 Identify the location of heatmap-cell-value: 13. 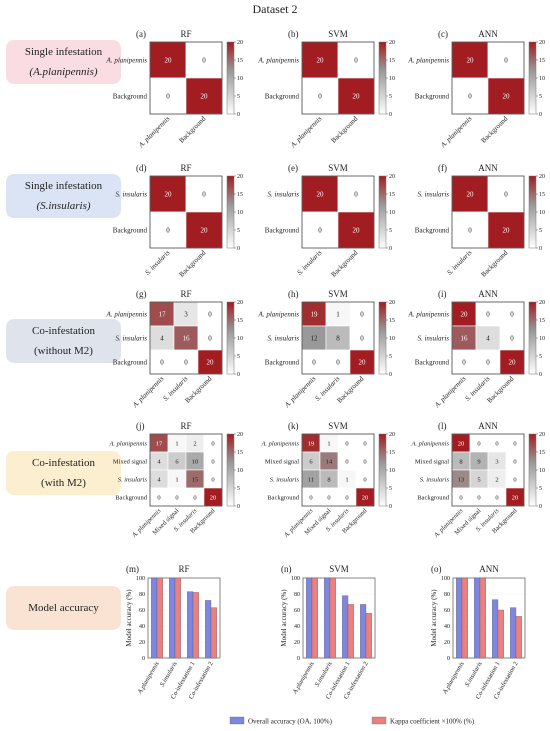
(461, 480).